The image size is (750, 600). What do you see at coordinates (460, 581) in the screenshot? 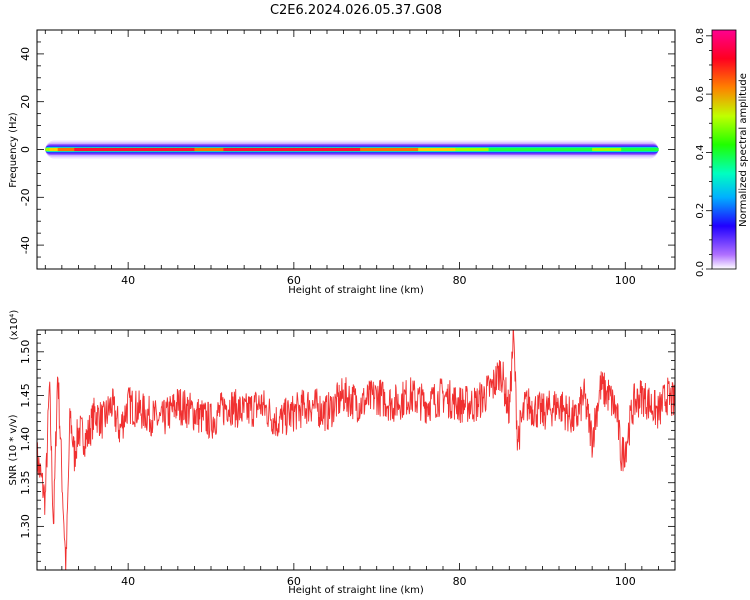
I see `x-tick-label: 80` at bounding box center [460, 581].